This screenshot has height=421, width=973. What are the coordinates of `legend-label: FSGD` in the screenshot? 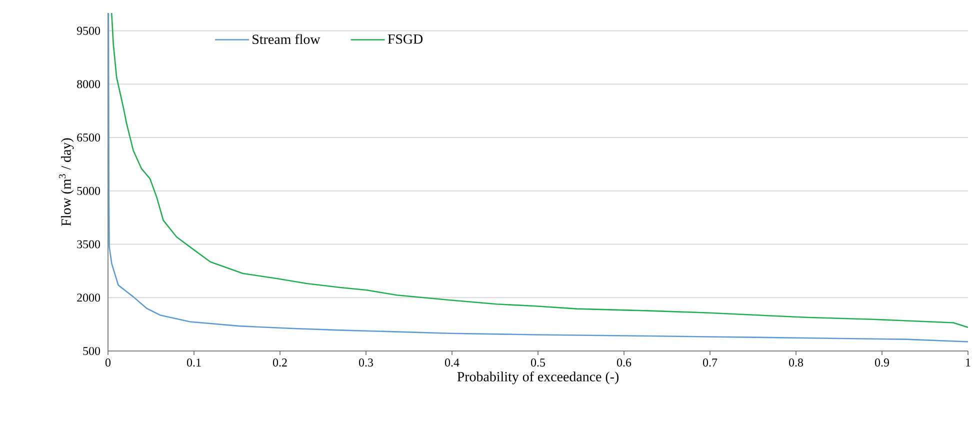 It's located at (405, 39).